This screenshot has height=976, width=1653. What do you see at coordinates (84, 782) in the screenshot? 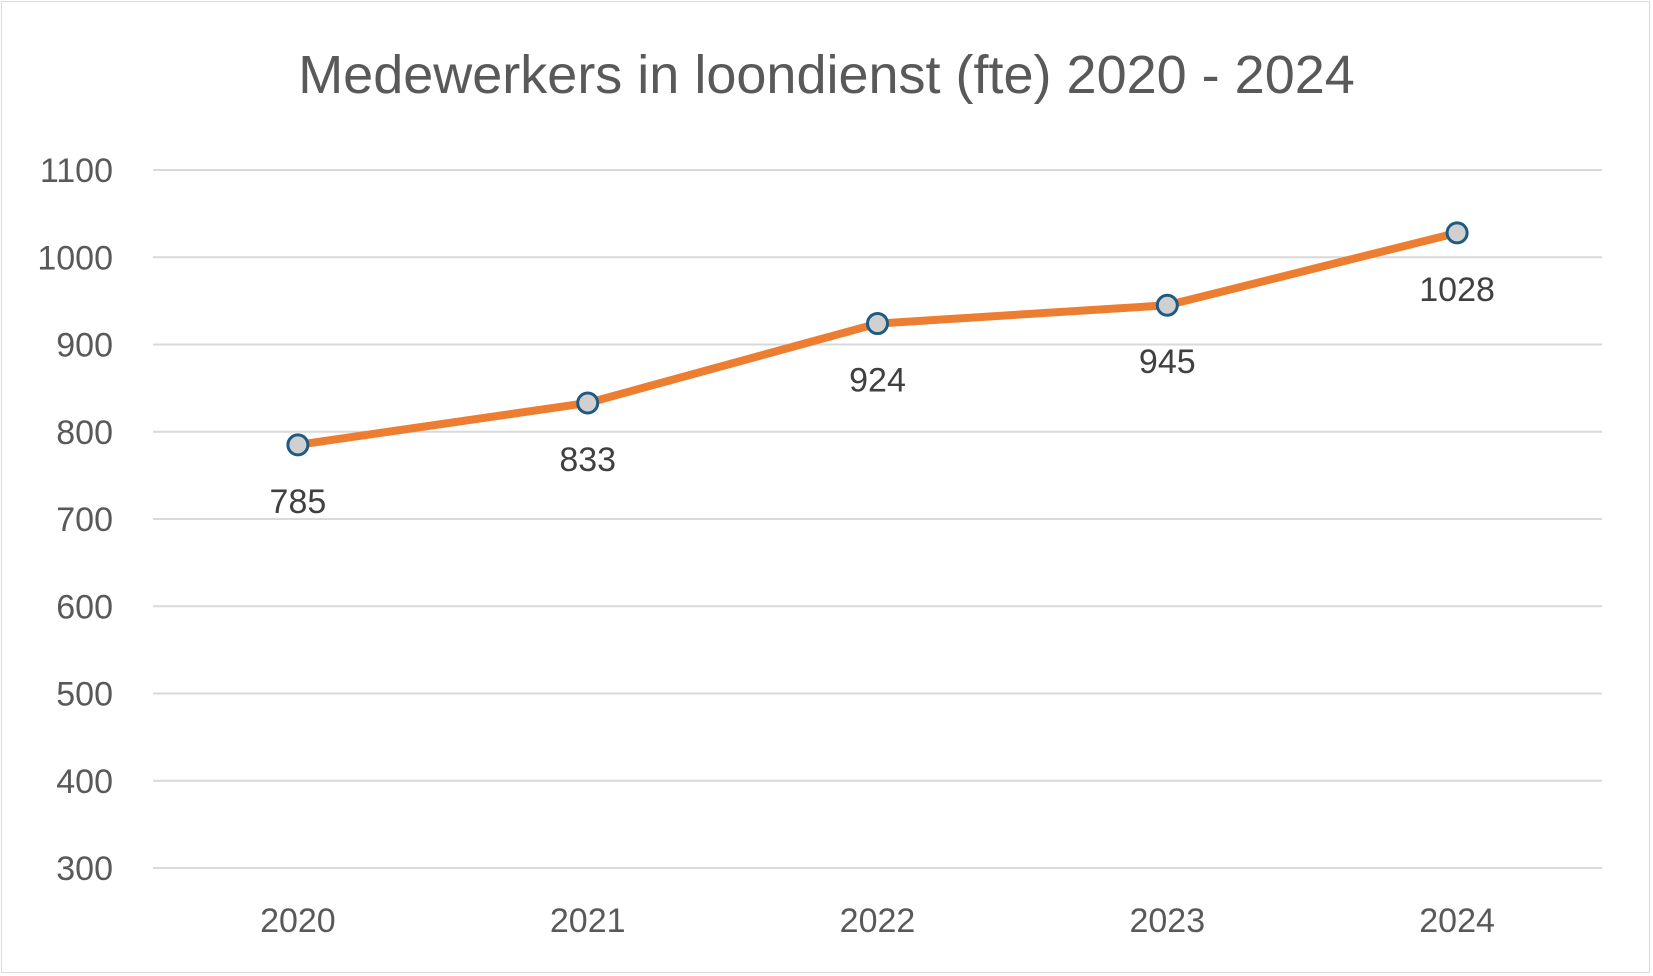
I see `y-tick-label: 400` at bounding box center [84, 782].